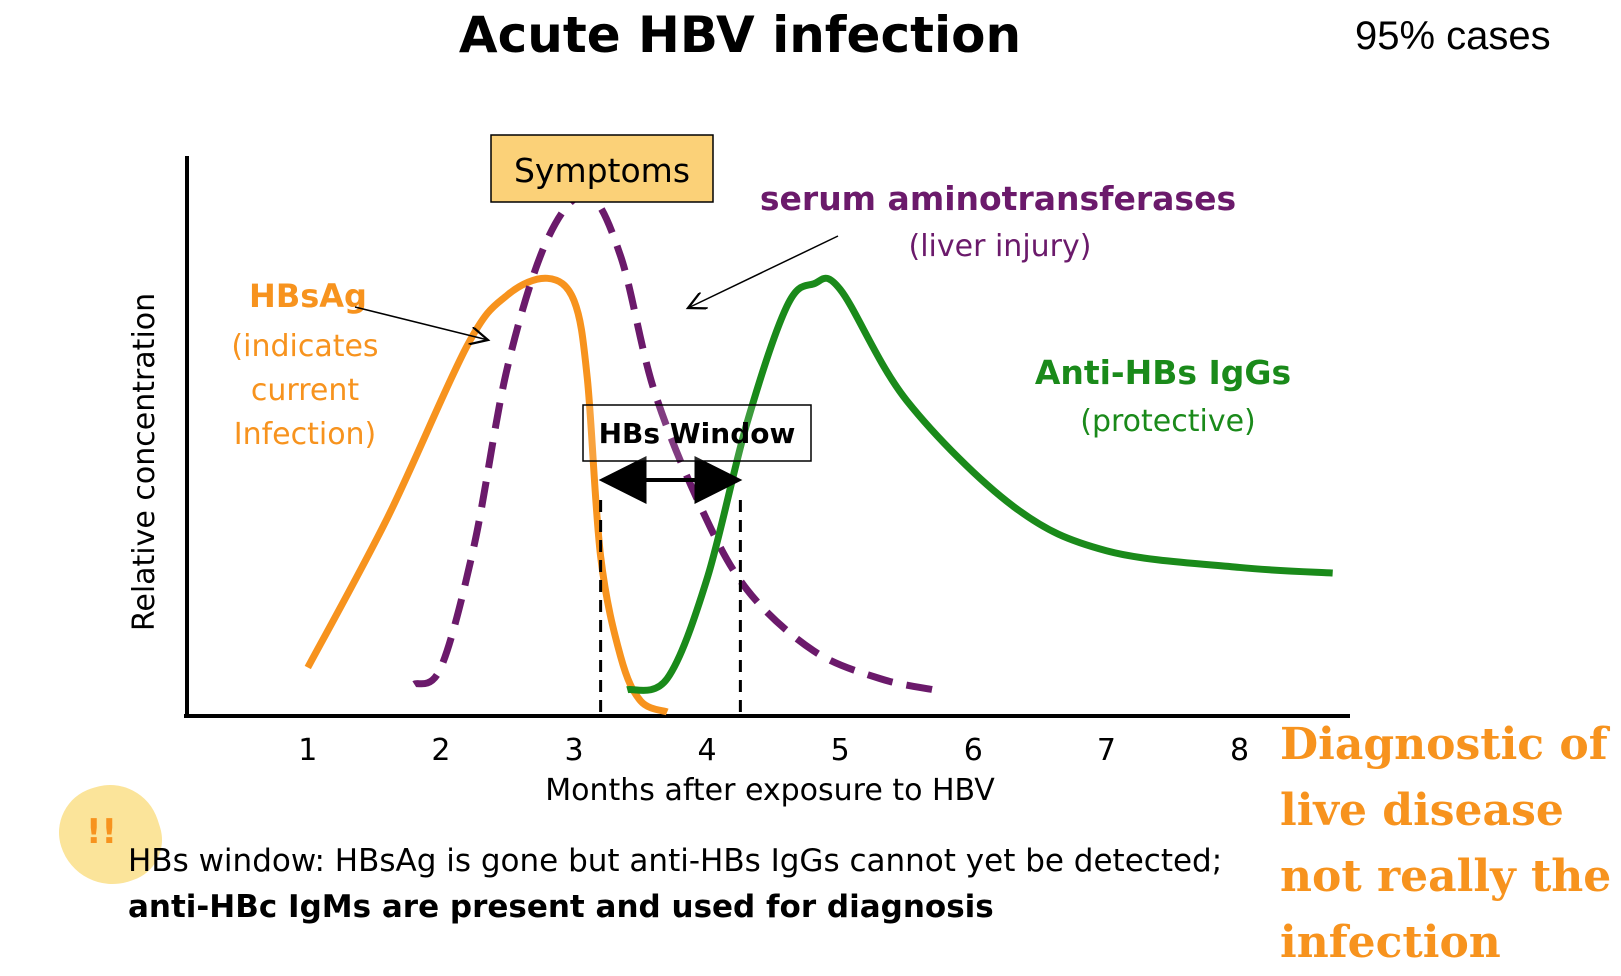 Image resolution: width=1621 pixels, height=976 pixels. What do you see at coordinates (1453, 36) in the screenshot?
I see `case-note: 95% cases` at bounding box center [1453, 36].